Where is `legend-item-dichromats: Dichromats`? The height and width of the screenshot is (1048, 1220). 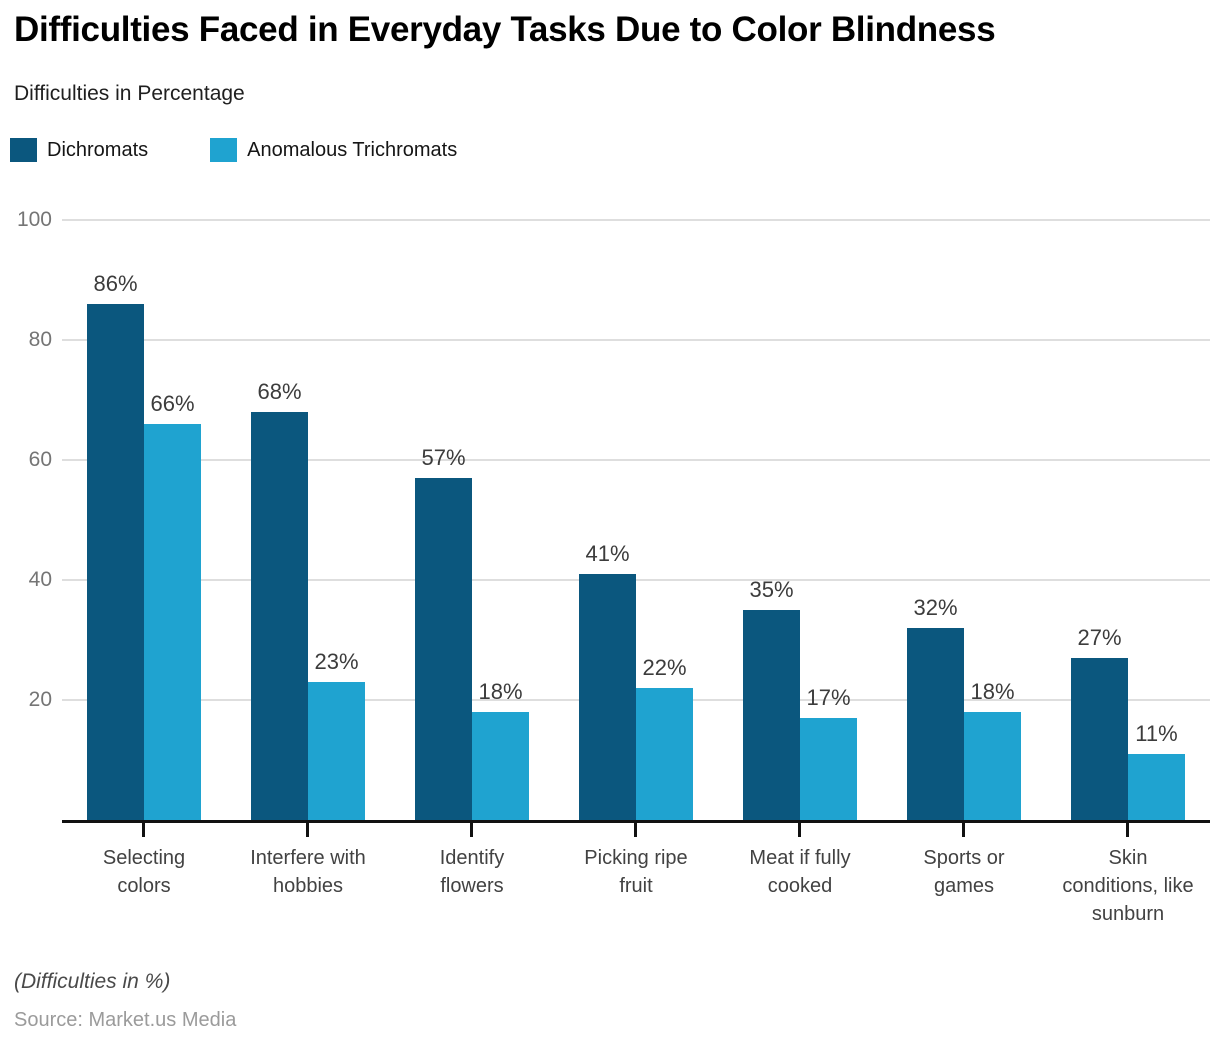
legend-item-dichromats: Dichromats is located at coordinates (79, 150).